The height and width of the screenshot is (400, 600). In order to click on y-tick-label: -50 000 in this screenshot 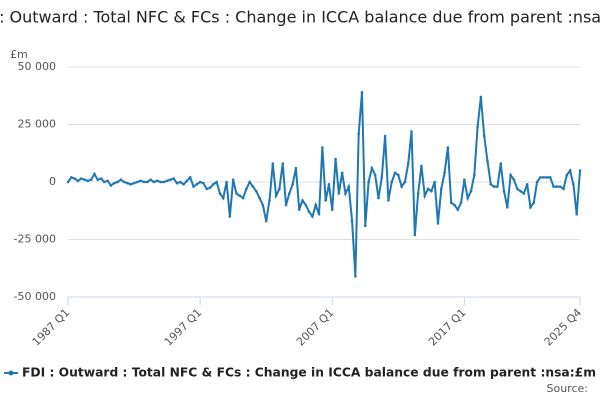, I will do `click(35, 296)`.